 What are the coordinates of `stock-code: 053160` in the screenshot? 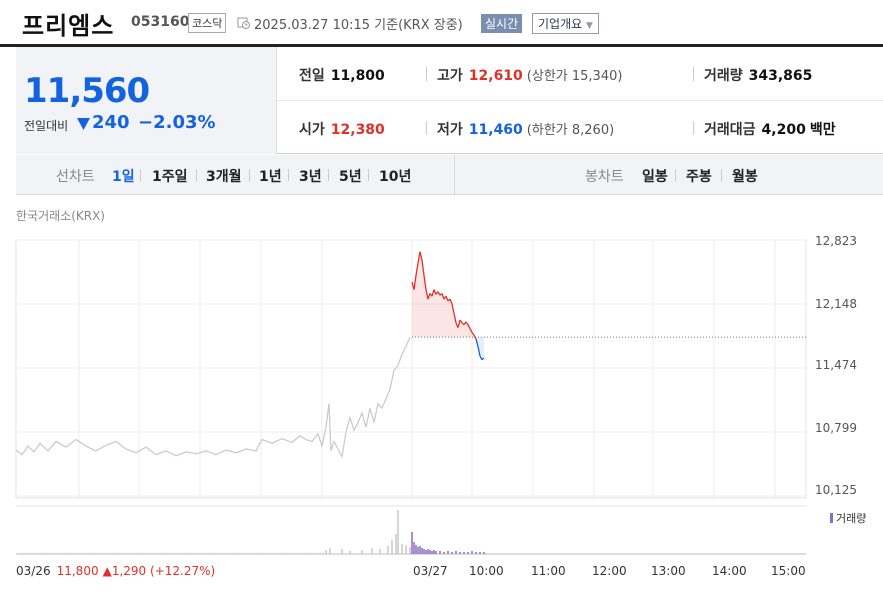 It's located at (160, 22).